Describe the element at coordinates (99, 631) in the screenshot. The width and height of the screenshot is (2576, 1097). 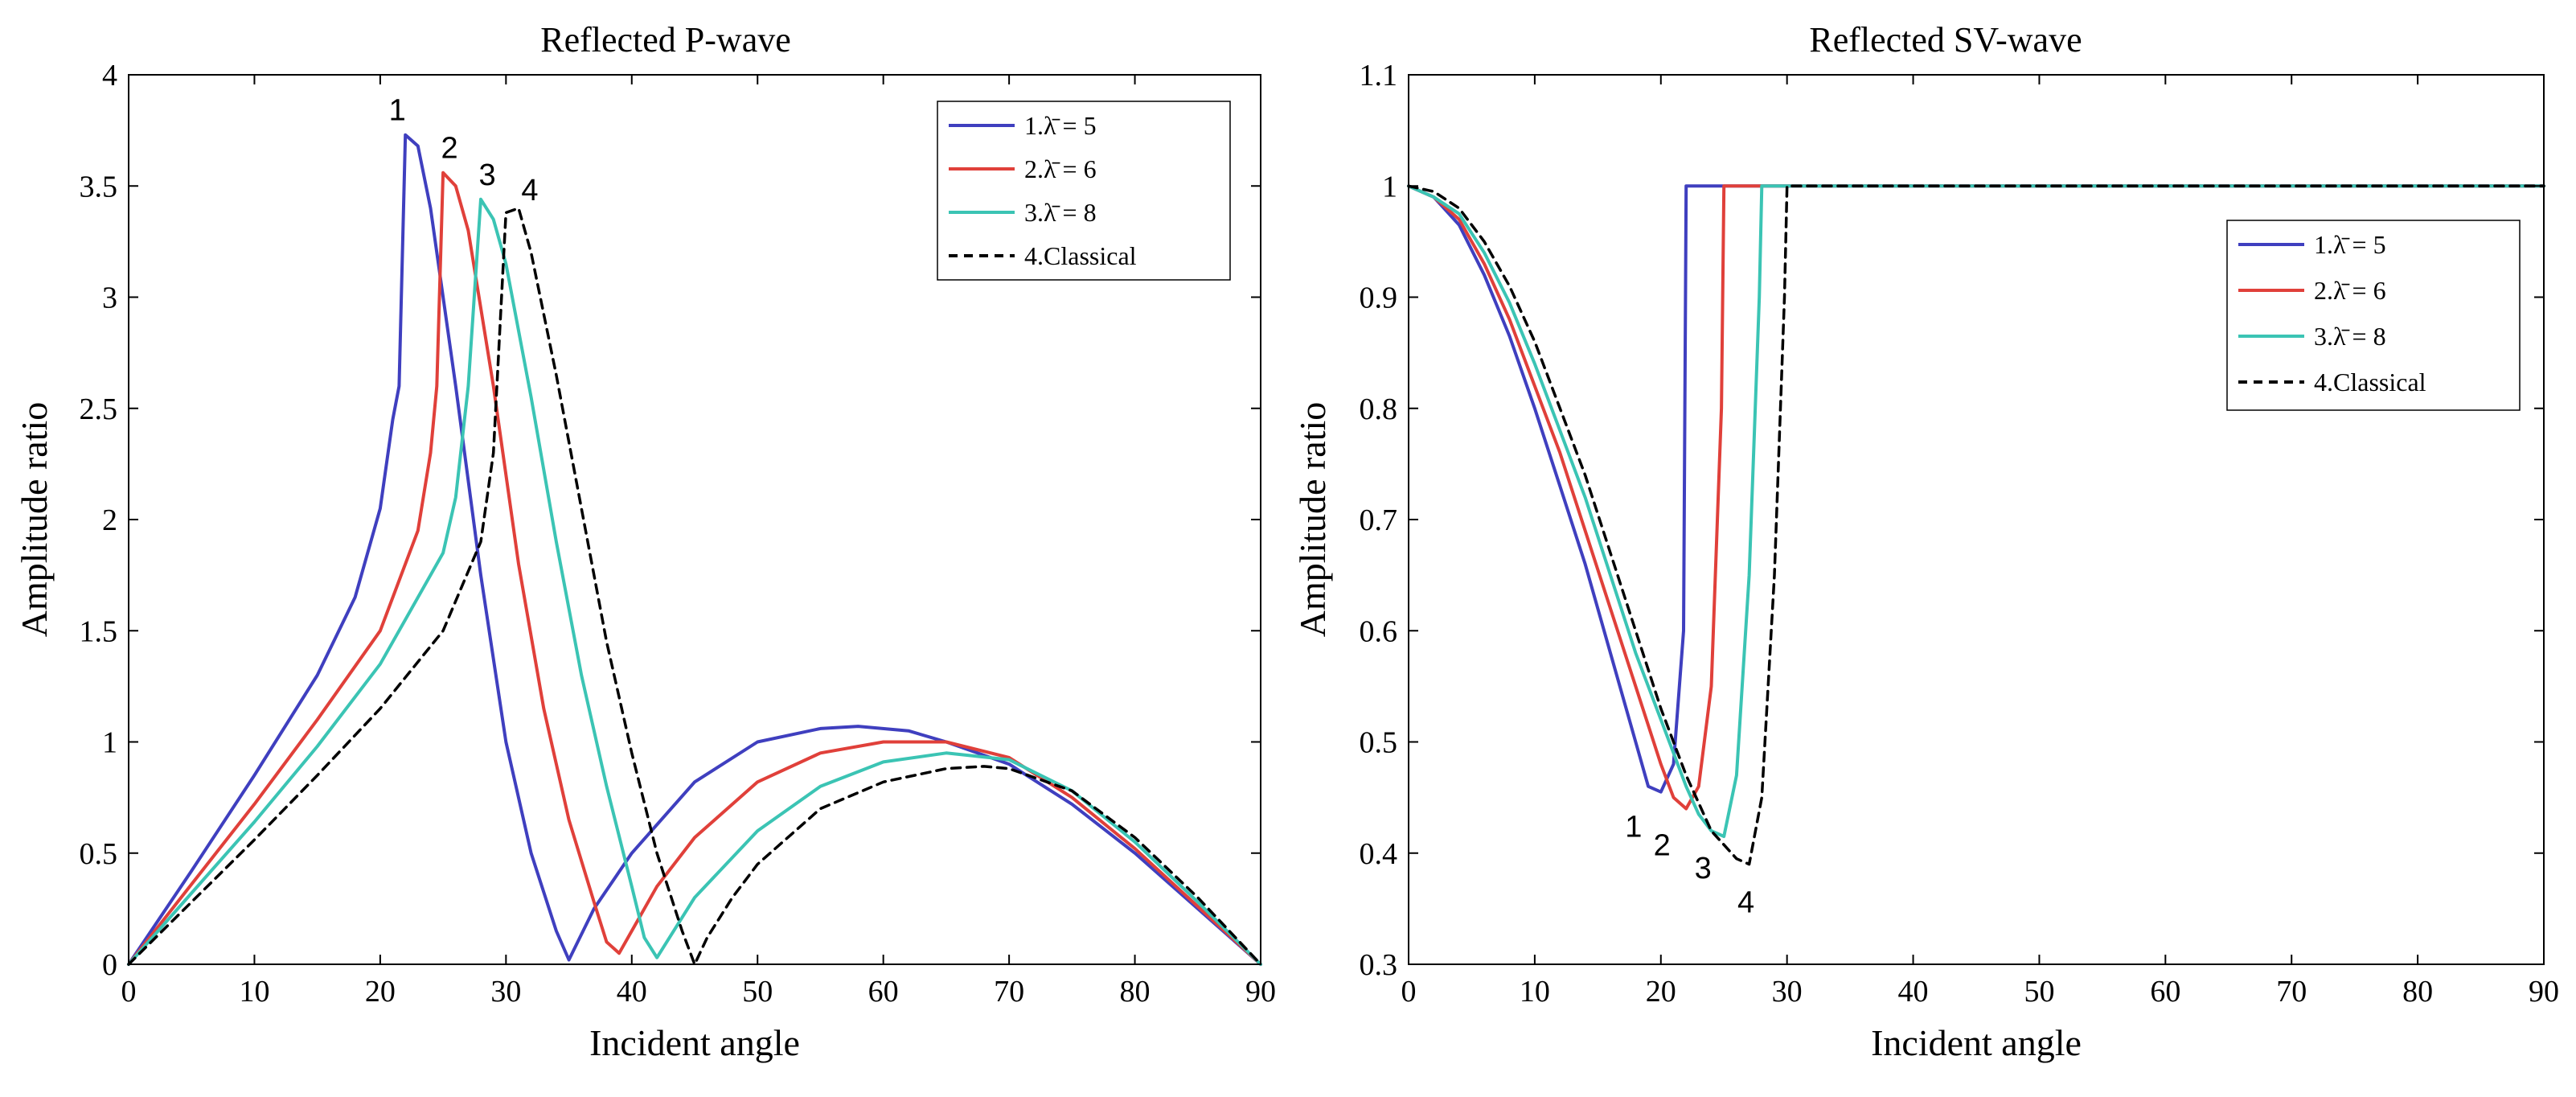
I see `y-tick-label: 1.5` at that location.